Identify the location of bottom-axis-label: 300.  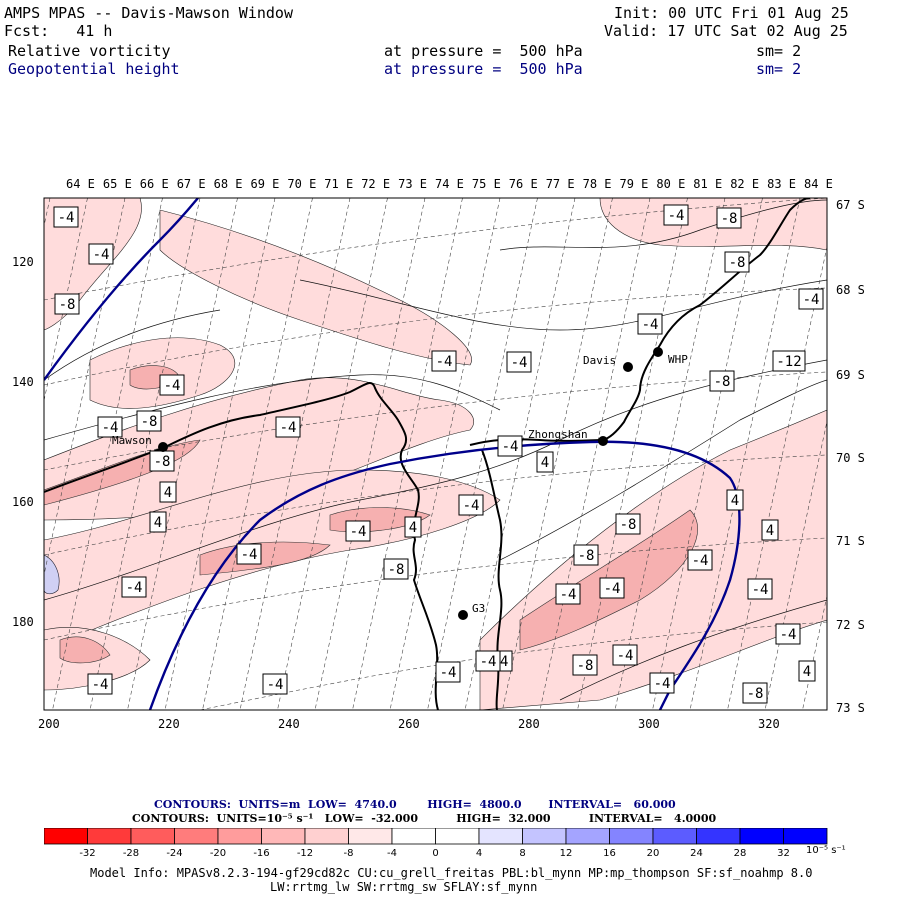
(649, 724).